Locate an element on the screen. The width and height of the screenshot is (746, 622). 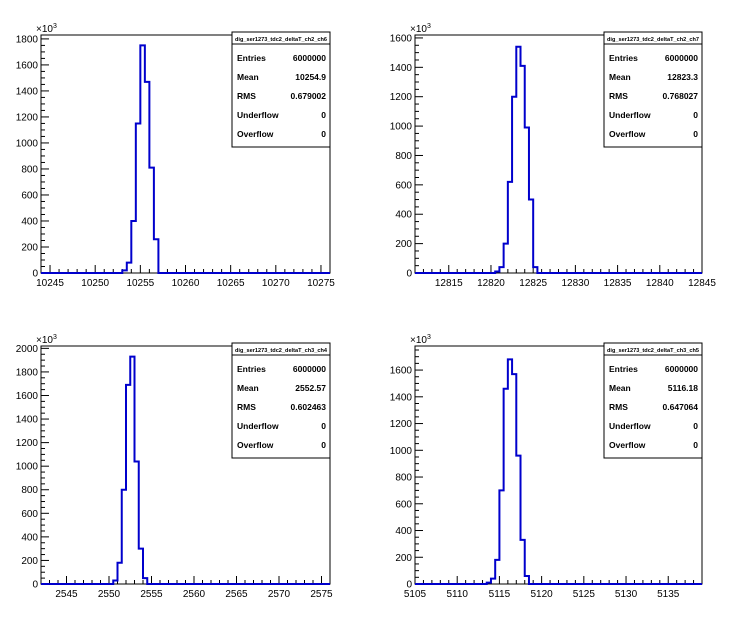
x-tick-label: 12840 is located at coordinates (660, 283).